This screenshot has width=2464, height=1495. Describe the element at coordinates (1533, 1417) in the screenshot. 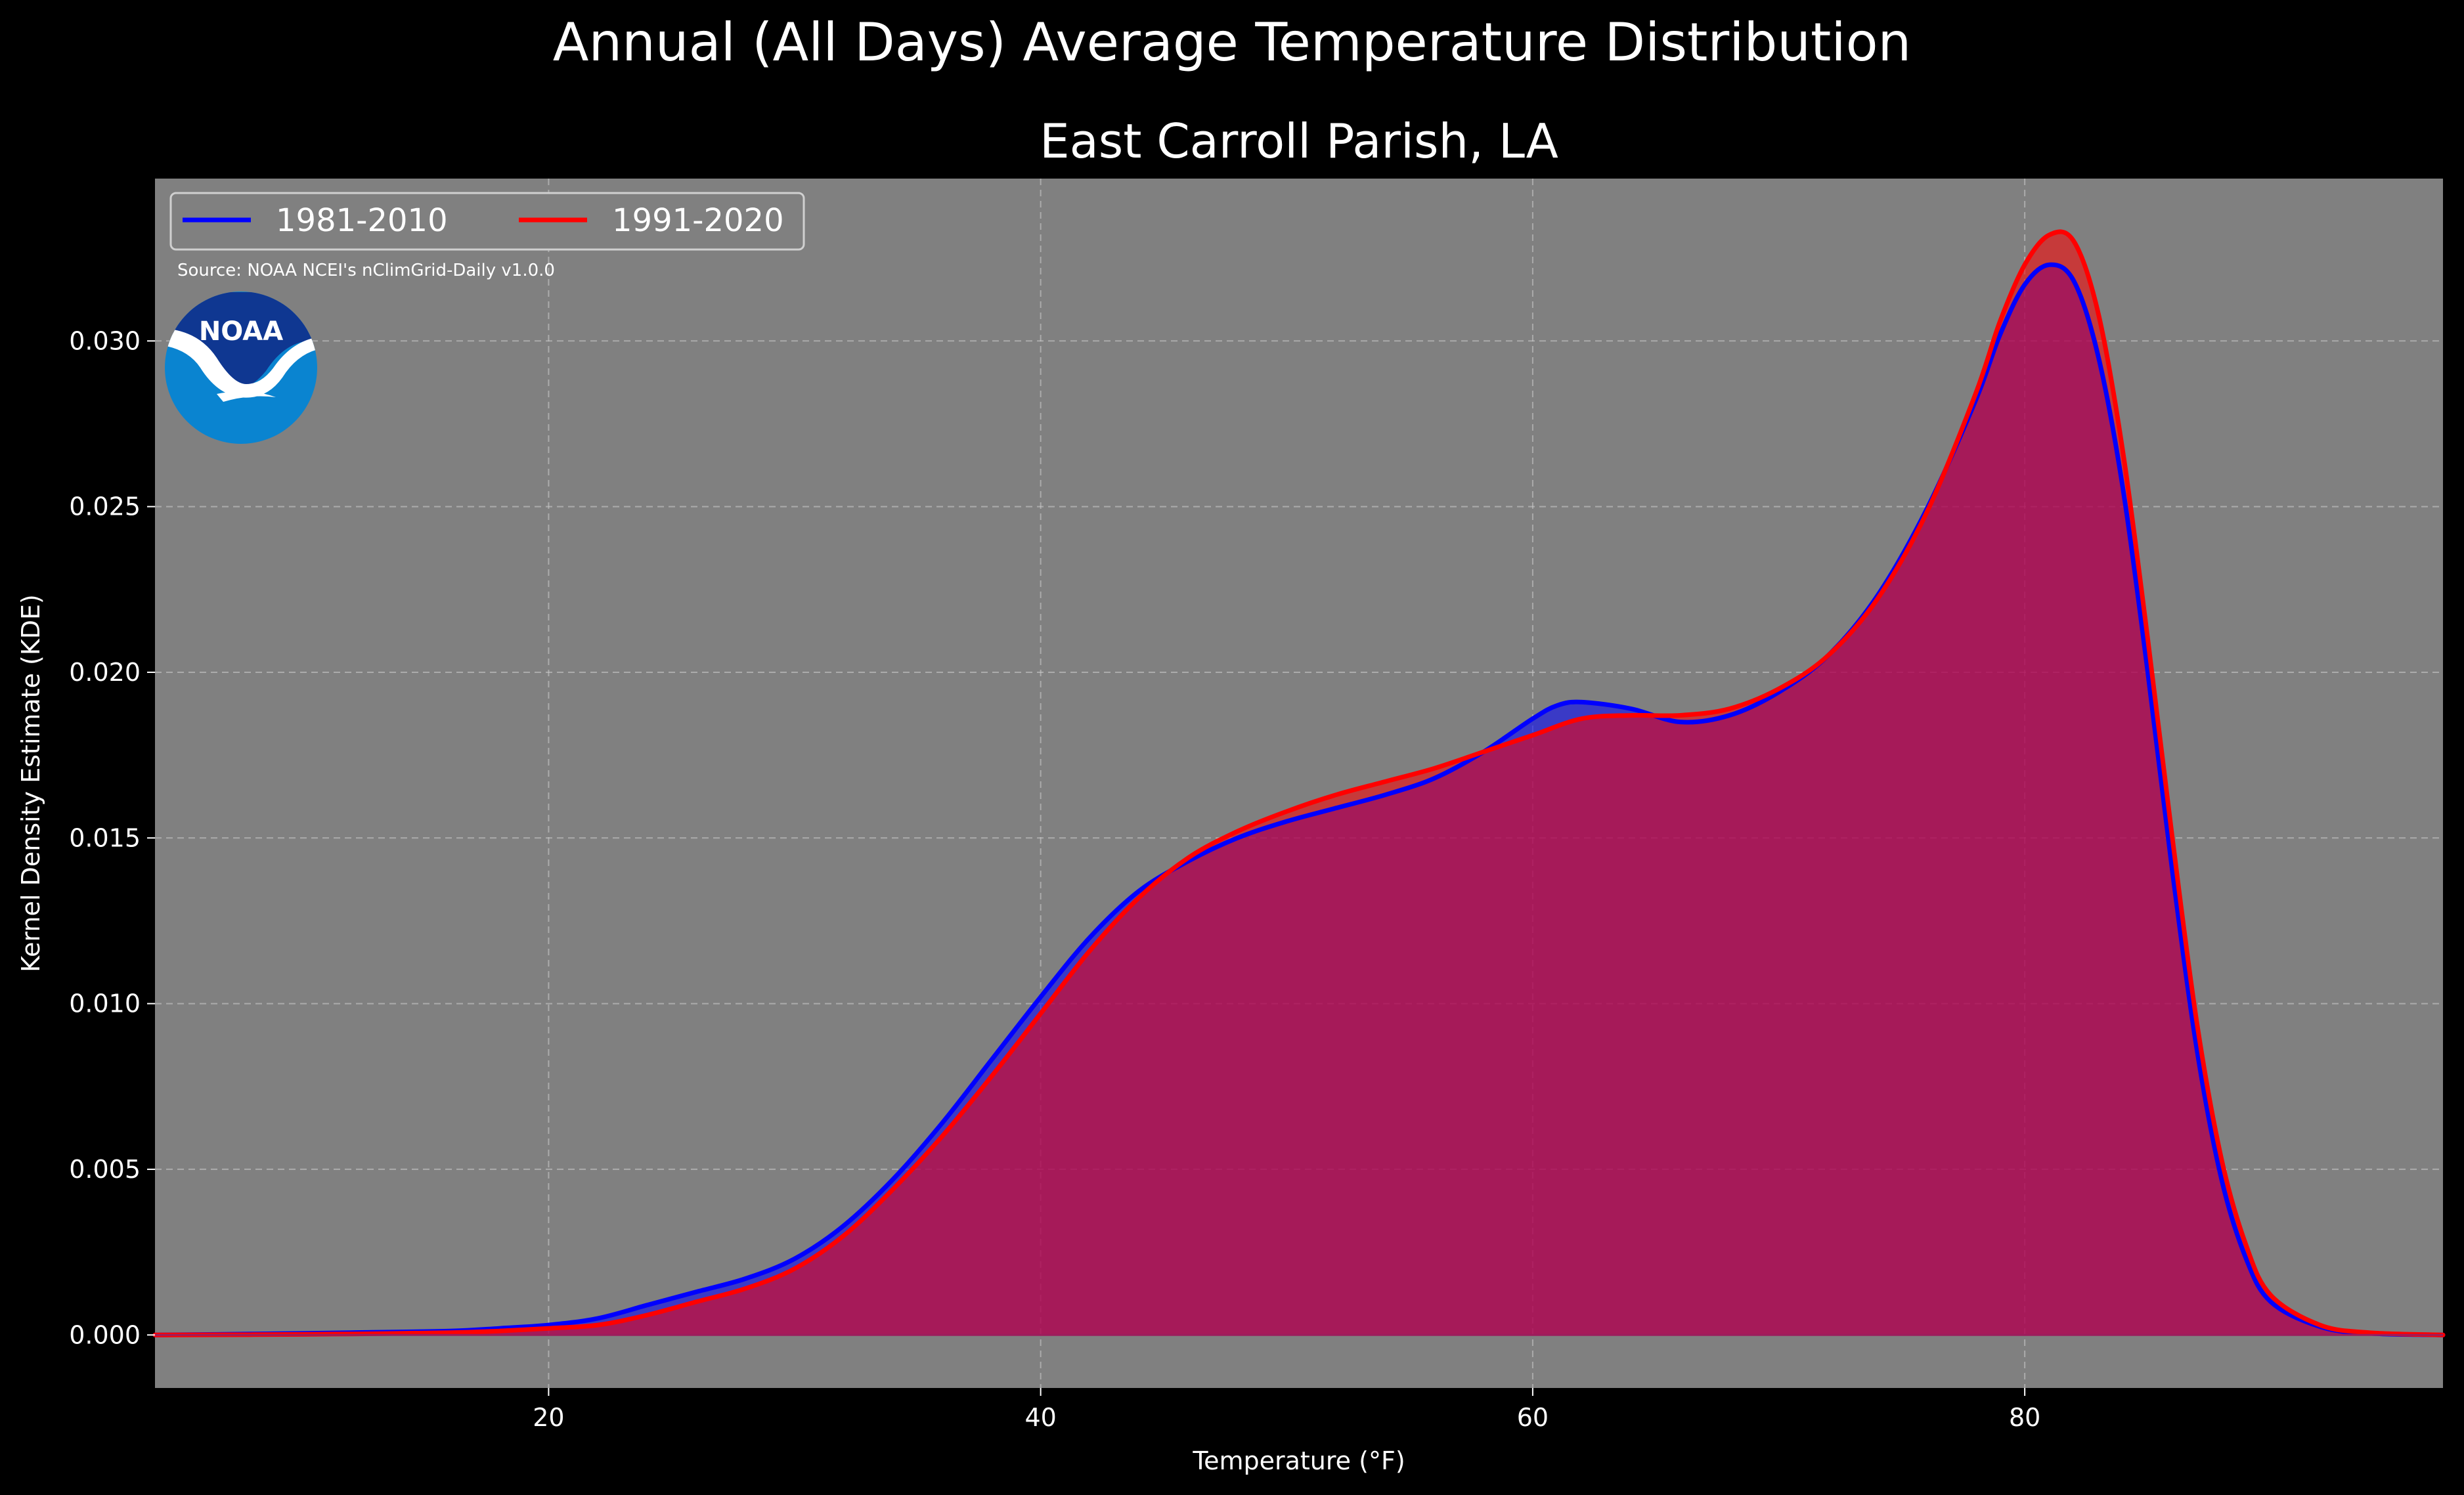

I see `x-tick-label: 60` at that location.